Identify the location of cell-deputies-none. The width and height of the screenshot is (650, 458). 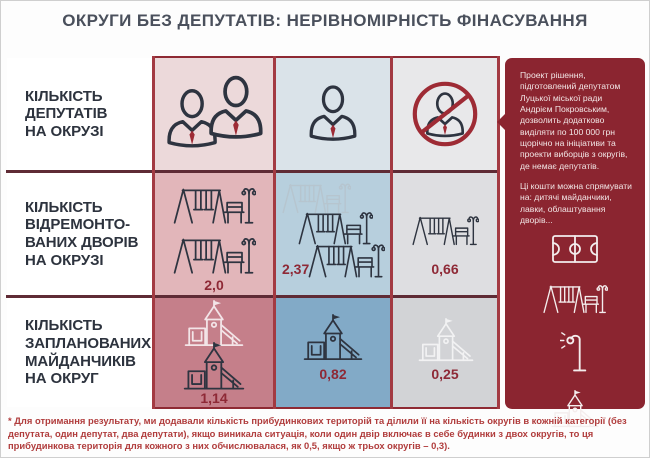
(445, 114).